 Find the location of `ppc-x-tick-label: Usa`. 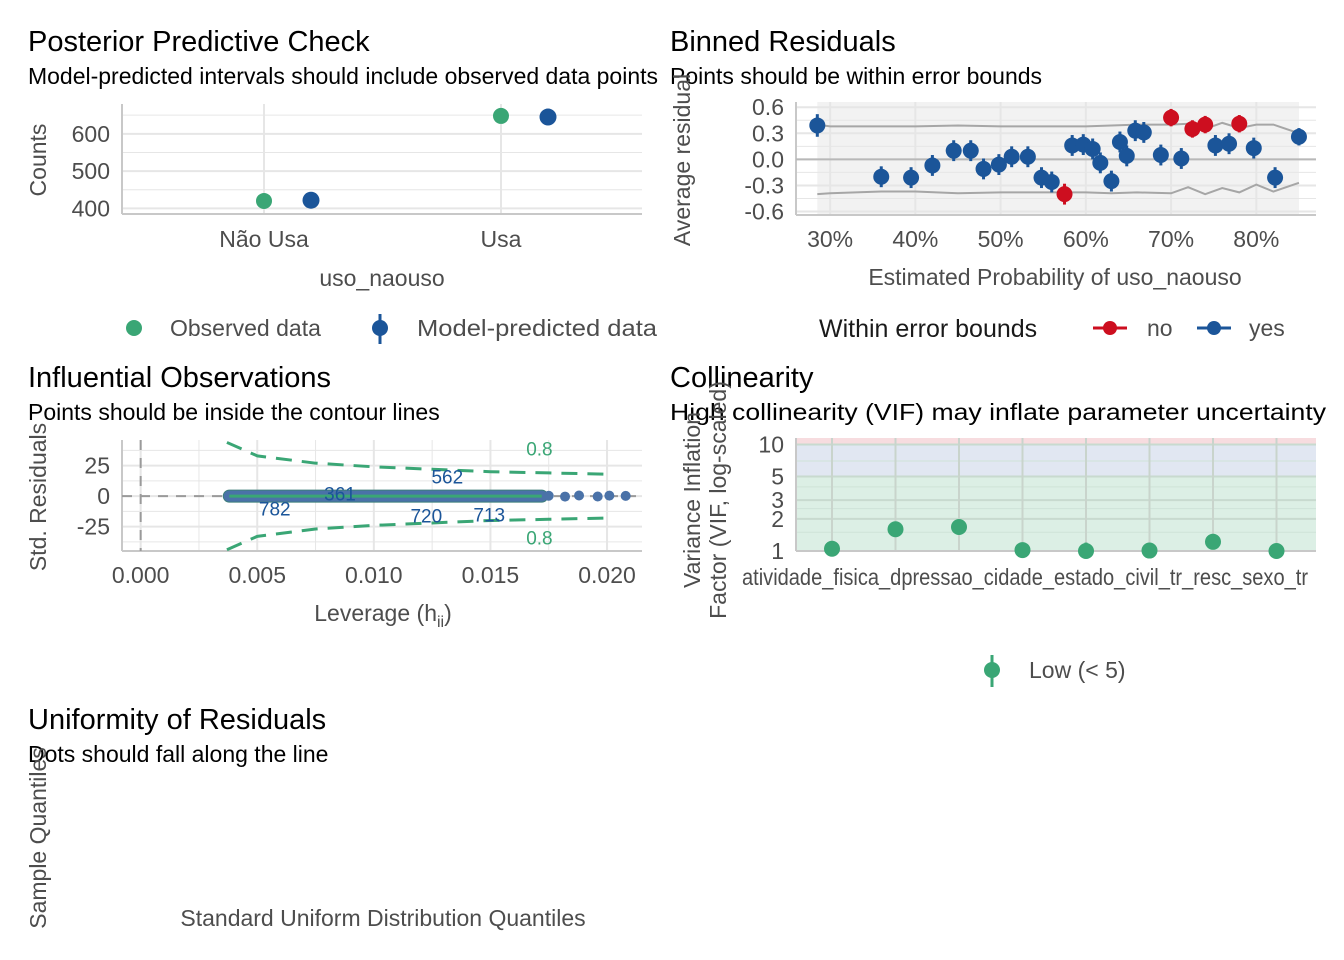

ppc-x-tick-label: Usa is located at coordinates (501, 239).